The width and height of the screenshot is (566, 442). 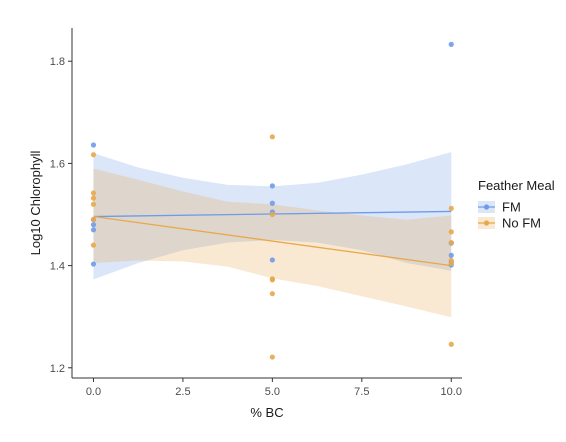 I want to click on y-tick-label: 1.6, so click(x=57, y=164).